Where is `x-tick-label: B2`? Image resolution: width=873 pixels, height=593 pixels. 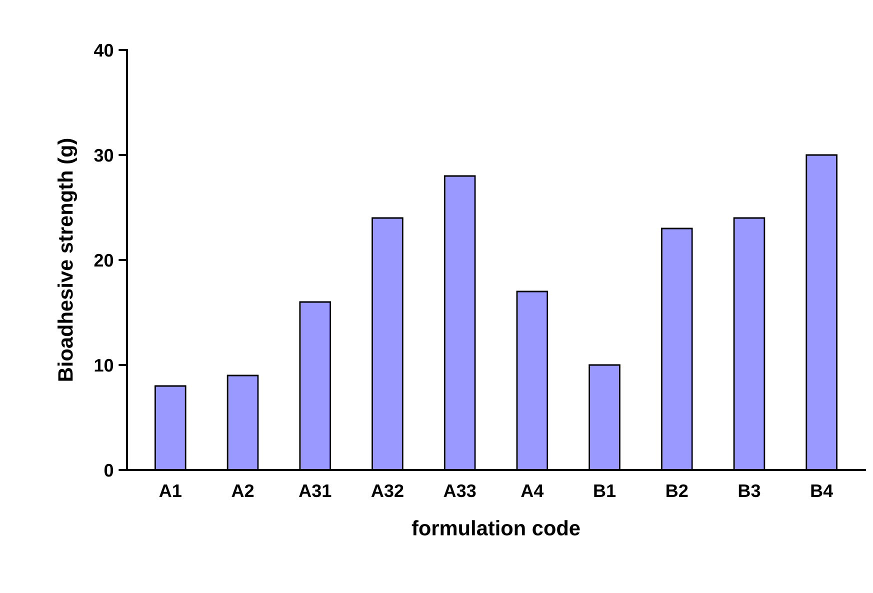 x-tick-label: B2 is located at coordinates (677, 490).